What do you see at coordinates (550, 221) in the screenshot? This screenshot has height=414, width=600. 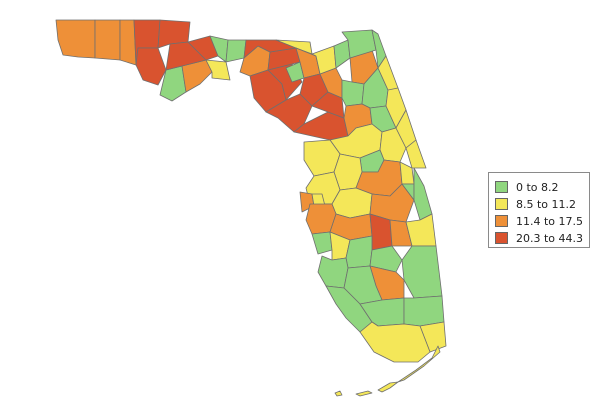 I see `legend-label: 11.4 to 17.5` at bounding box center [550, 221].